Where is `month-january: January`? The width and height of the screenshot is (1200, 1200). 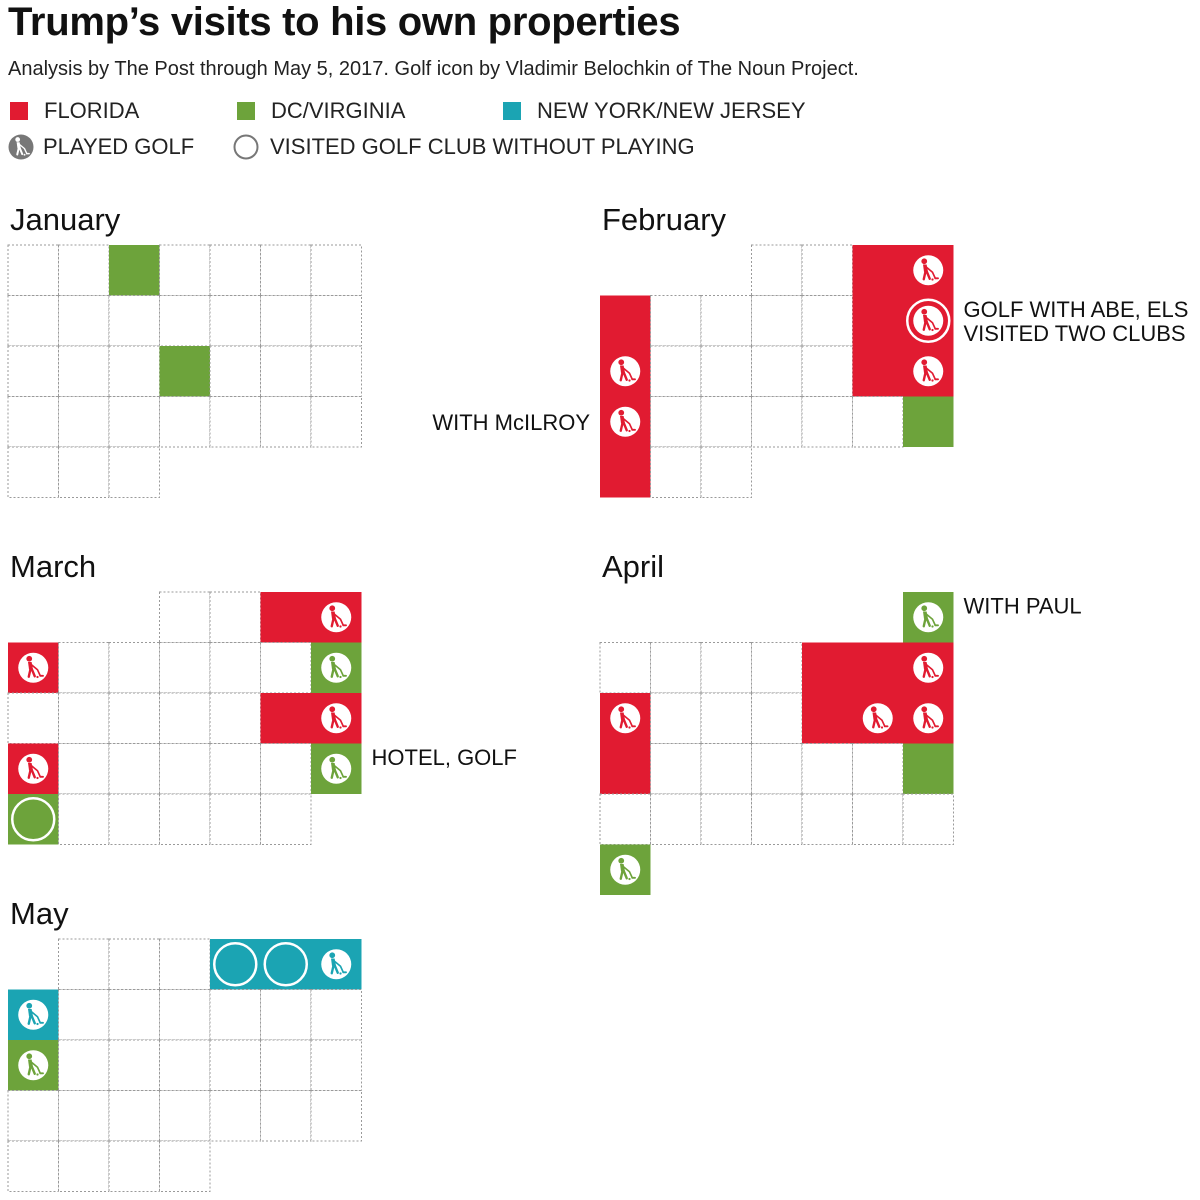 month-january: January is located at coordinates (184, 350).